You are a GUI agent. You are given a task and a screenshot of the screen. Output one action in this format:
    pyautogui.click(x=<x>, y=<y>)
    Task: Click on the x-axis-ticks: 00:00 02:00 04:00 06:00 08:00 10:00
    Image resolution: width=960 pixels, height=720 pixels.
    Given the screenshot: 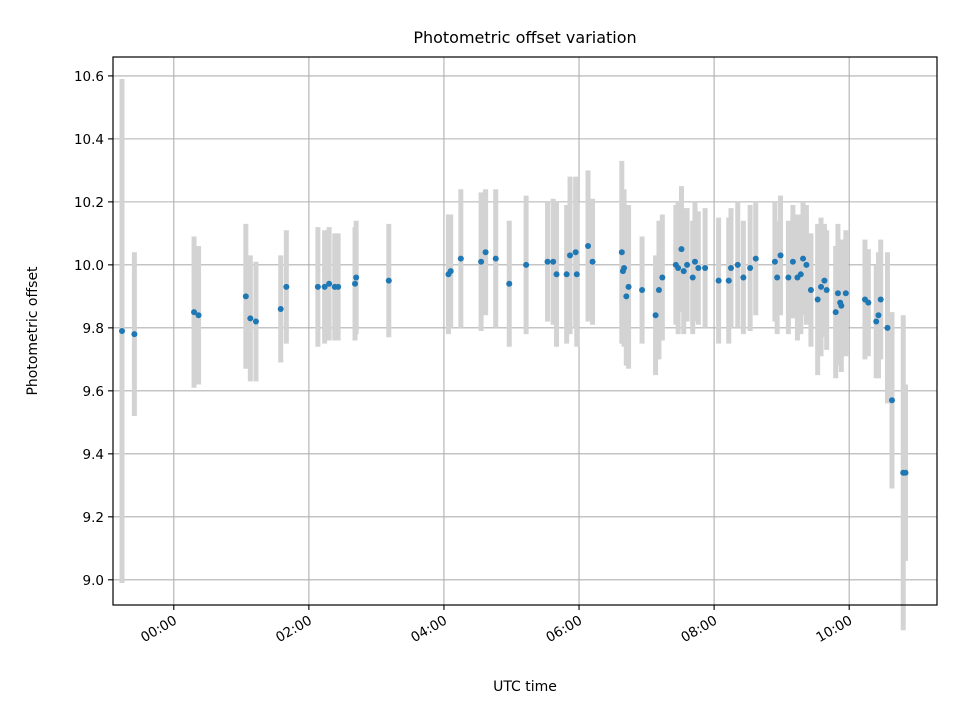 What is the action you would take?
    pyautogui.click(x=496, y=625)
    